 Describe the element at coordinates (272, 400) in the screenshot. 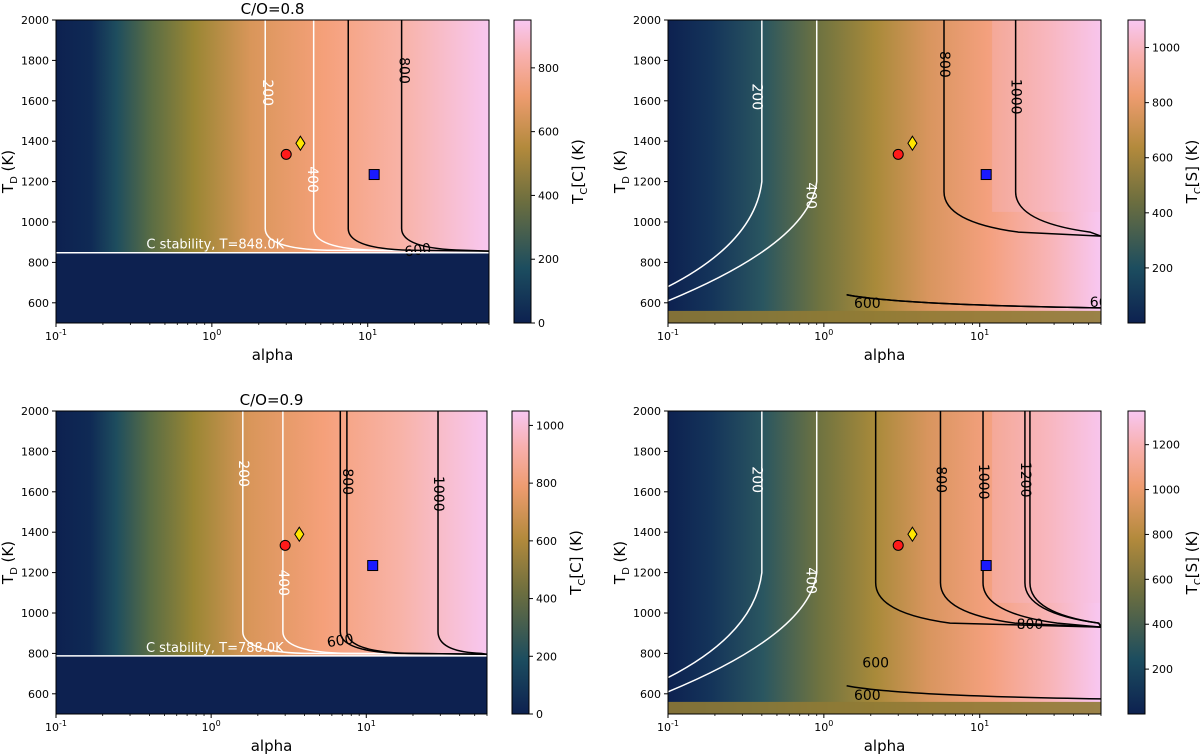

I see `panel-title: C/O=0.9` at that location.